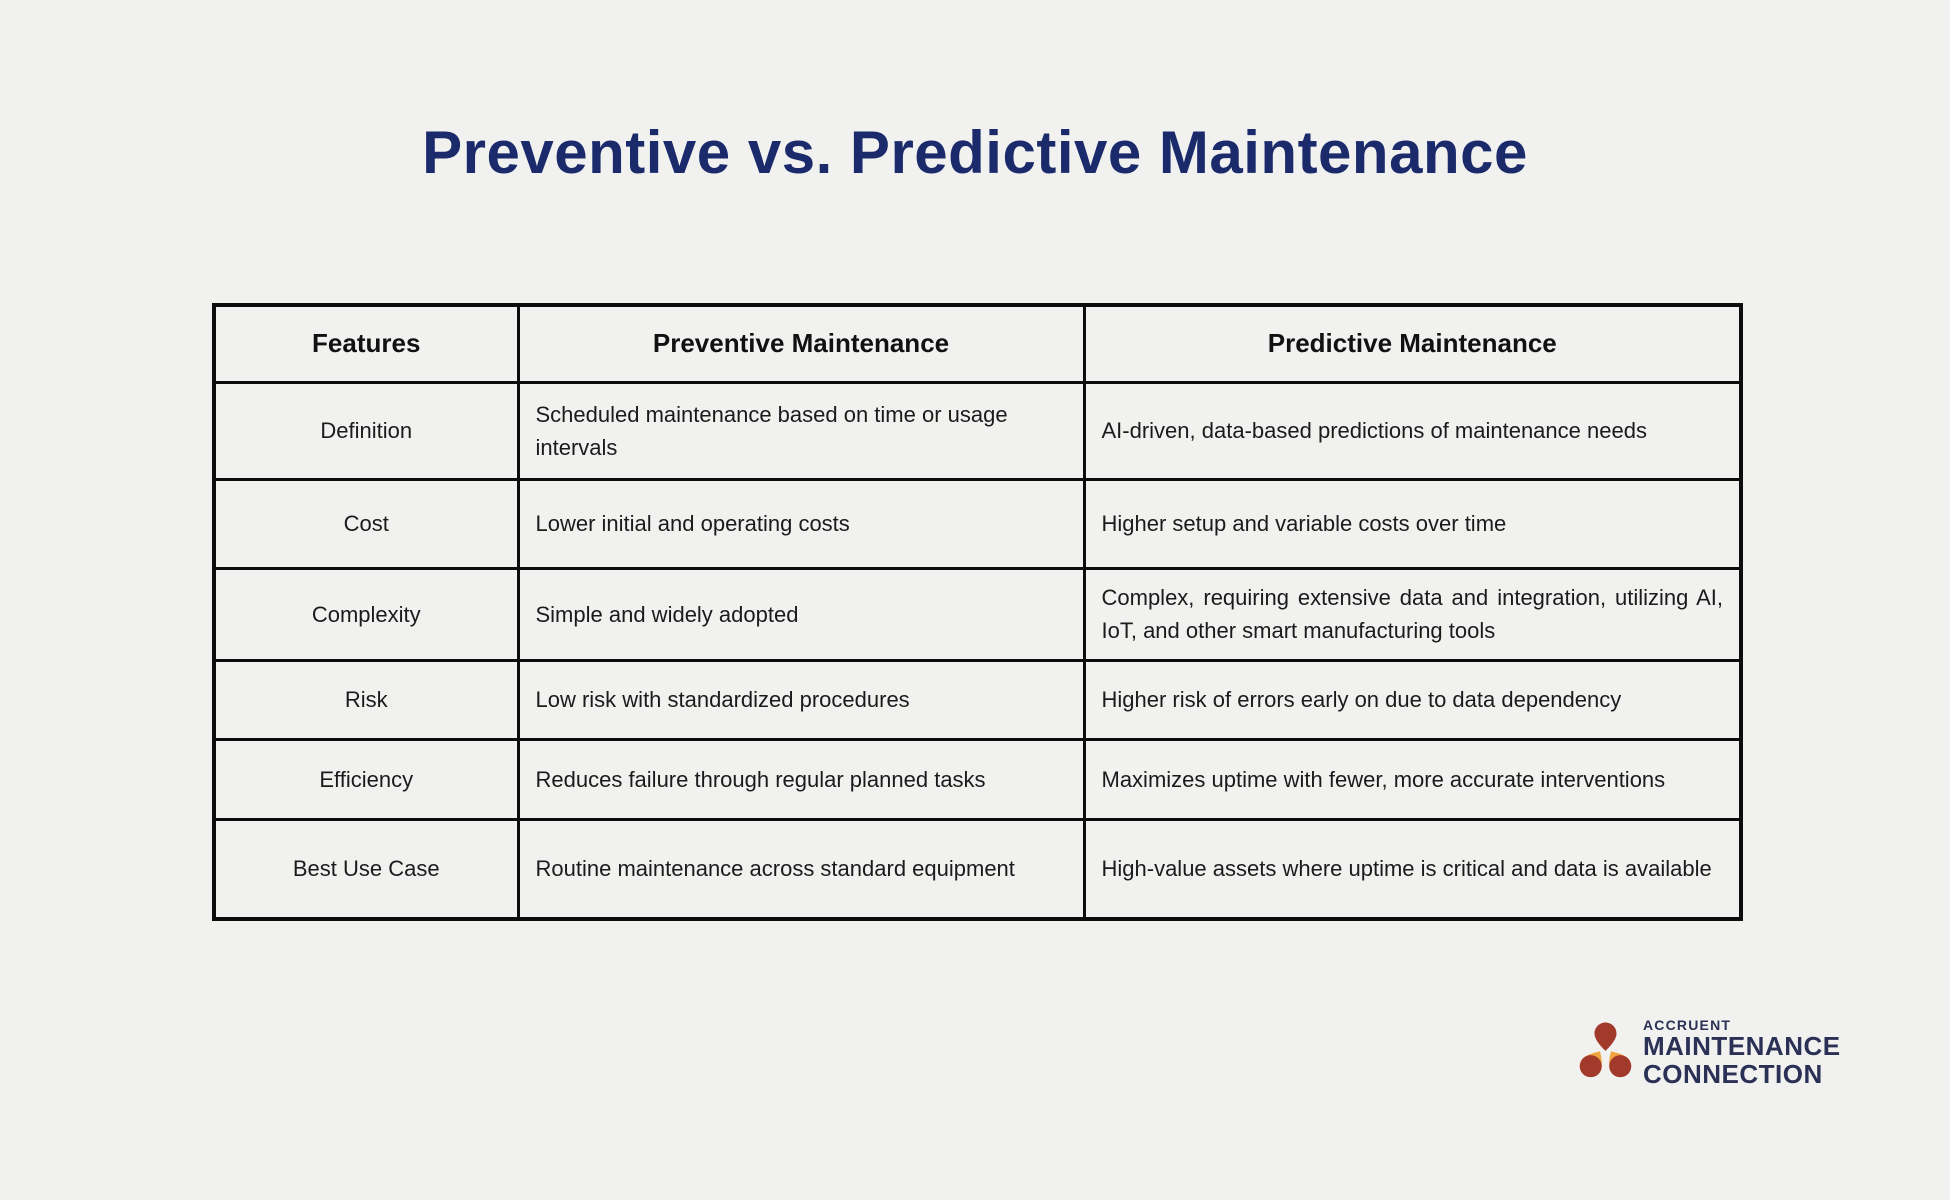 The image size is (1950, 1200). Describe the element at coordinates (1742, 1046) in the screenshot. I see `logo-product-line1: MAINTENANCE` at that location.